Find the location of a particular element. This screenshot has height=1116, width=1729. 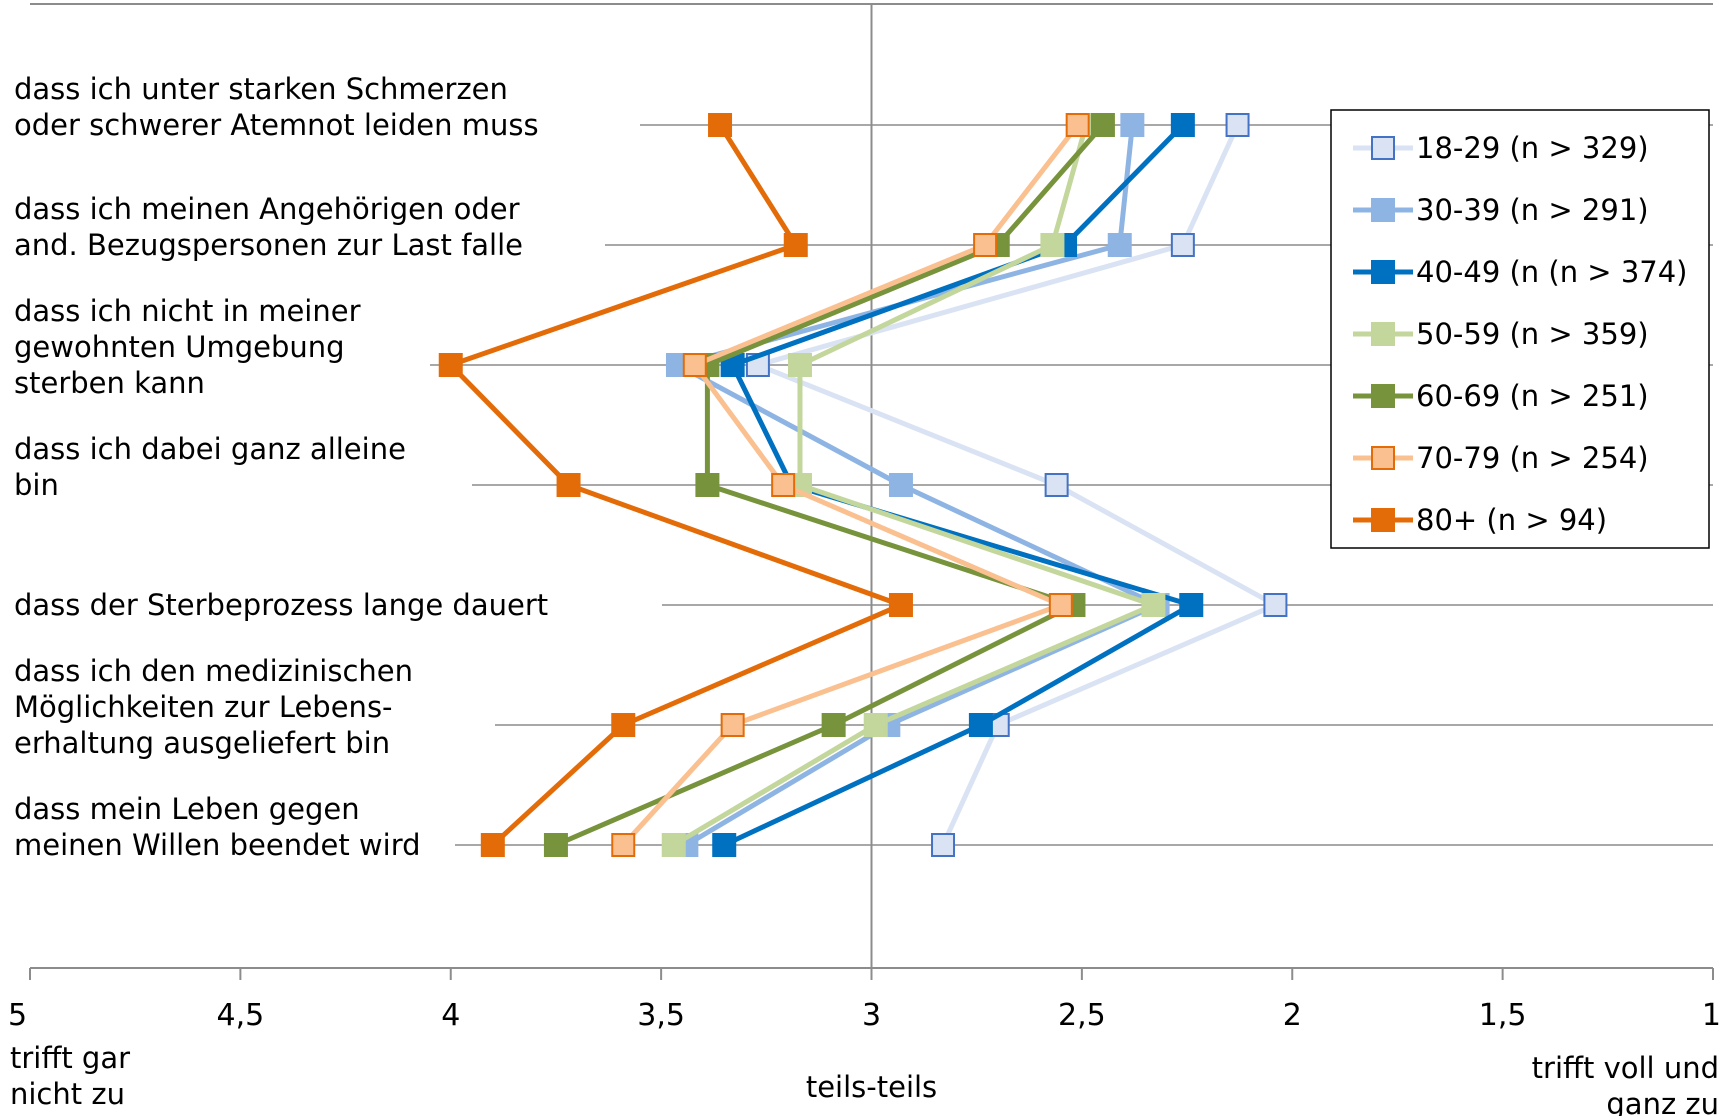

category-label: dass mein Leben gegen is located at coordinates (187, 809).